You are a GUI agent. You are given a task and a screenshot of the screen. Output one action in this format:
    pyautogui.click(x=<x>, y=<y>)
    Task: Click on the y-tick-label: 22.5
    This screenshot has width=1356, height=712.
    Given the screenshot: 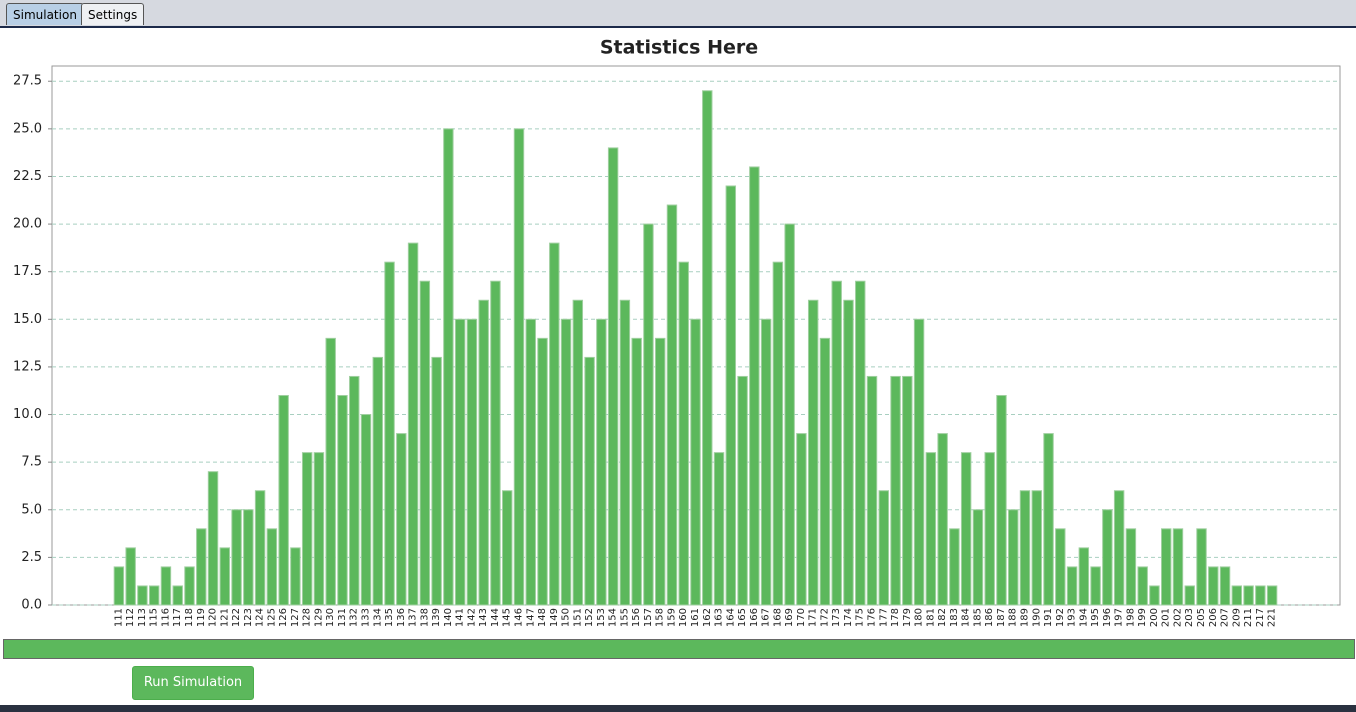 What is the action you would take?
    pyautogui.click(x=27, y=176)
    